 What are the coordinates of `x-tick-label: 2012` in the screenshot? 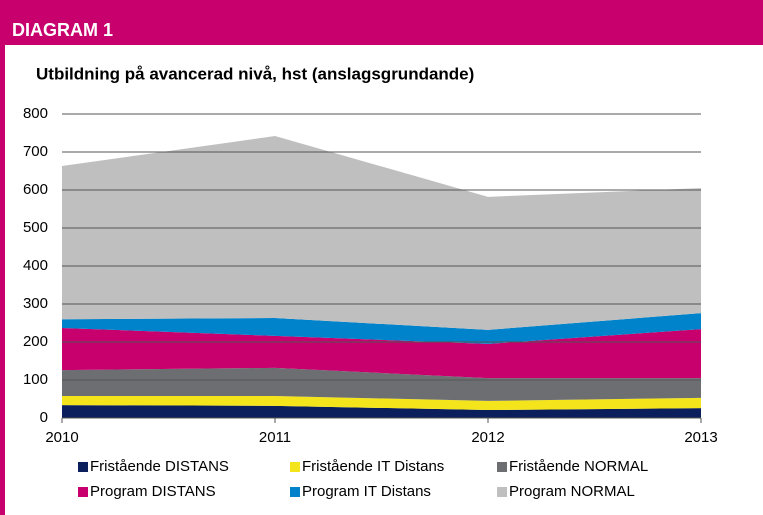 It's located at (487, 437).